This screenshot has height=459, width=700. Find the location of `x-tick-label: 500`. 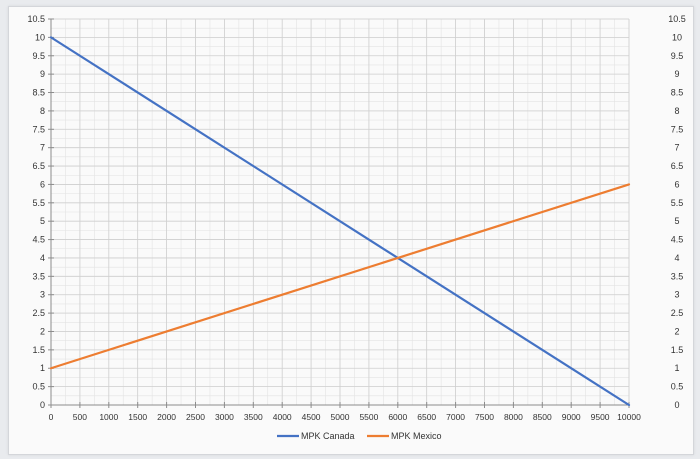

x-tick-label: 500 is located at coordinates (80, 417).